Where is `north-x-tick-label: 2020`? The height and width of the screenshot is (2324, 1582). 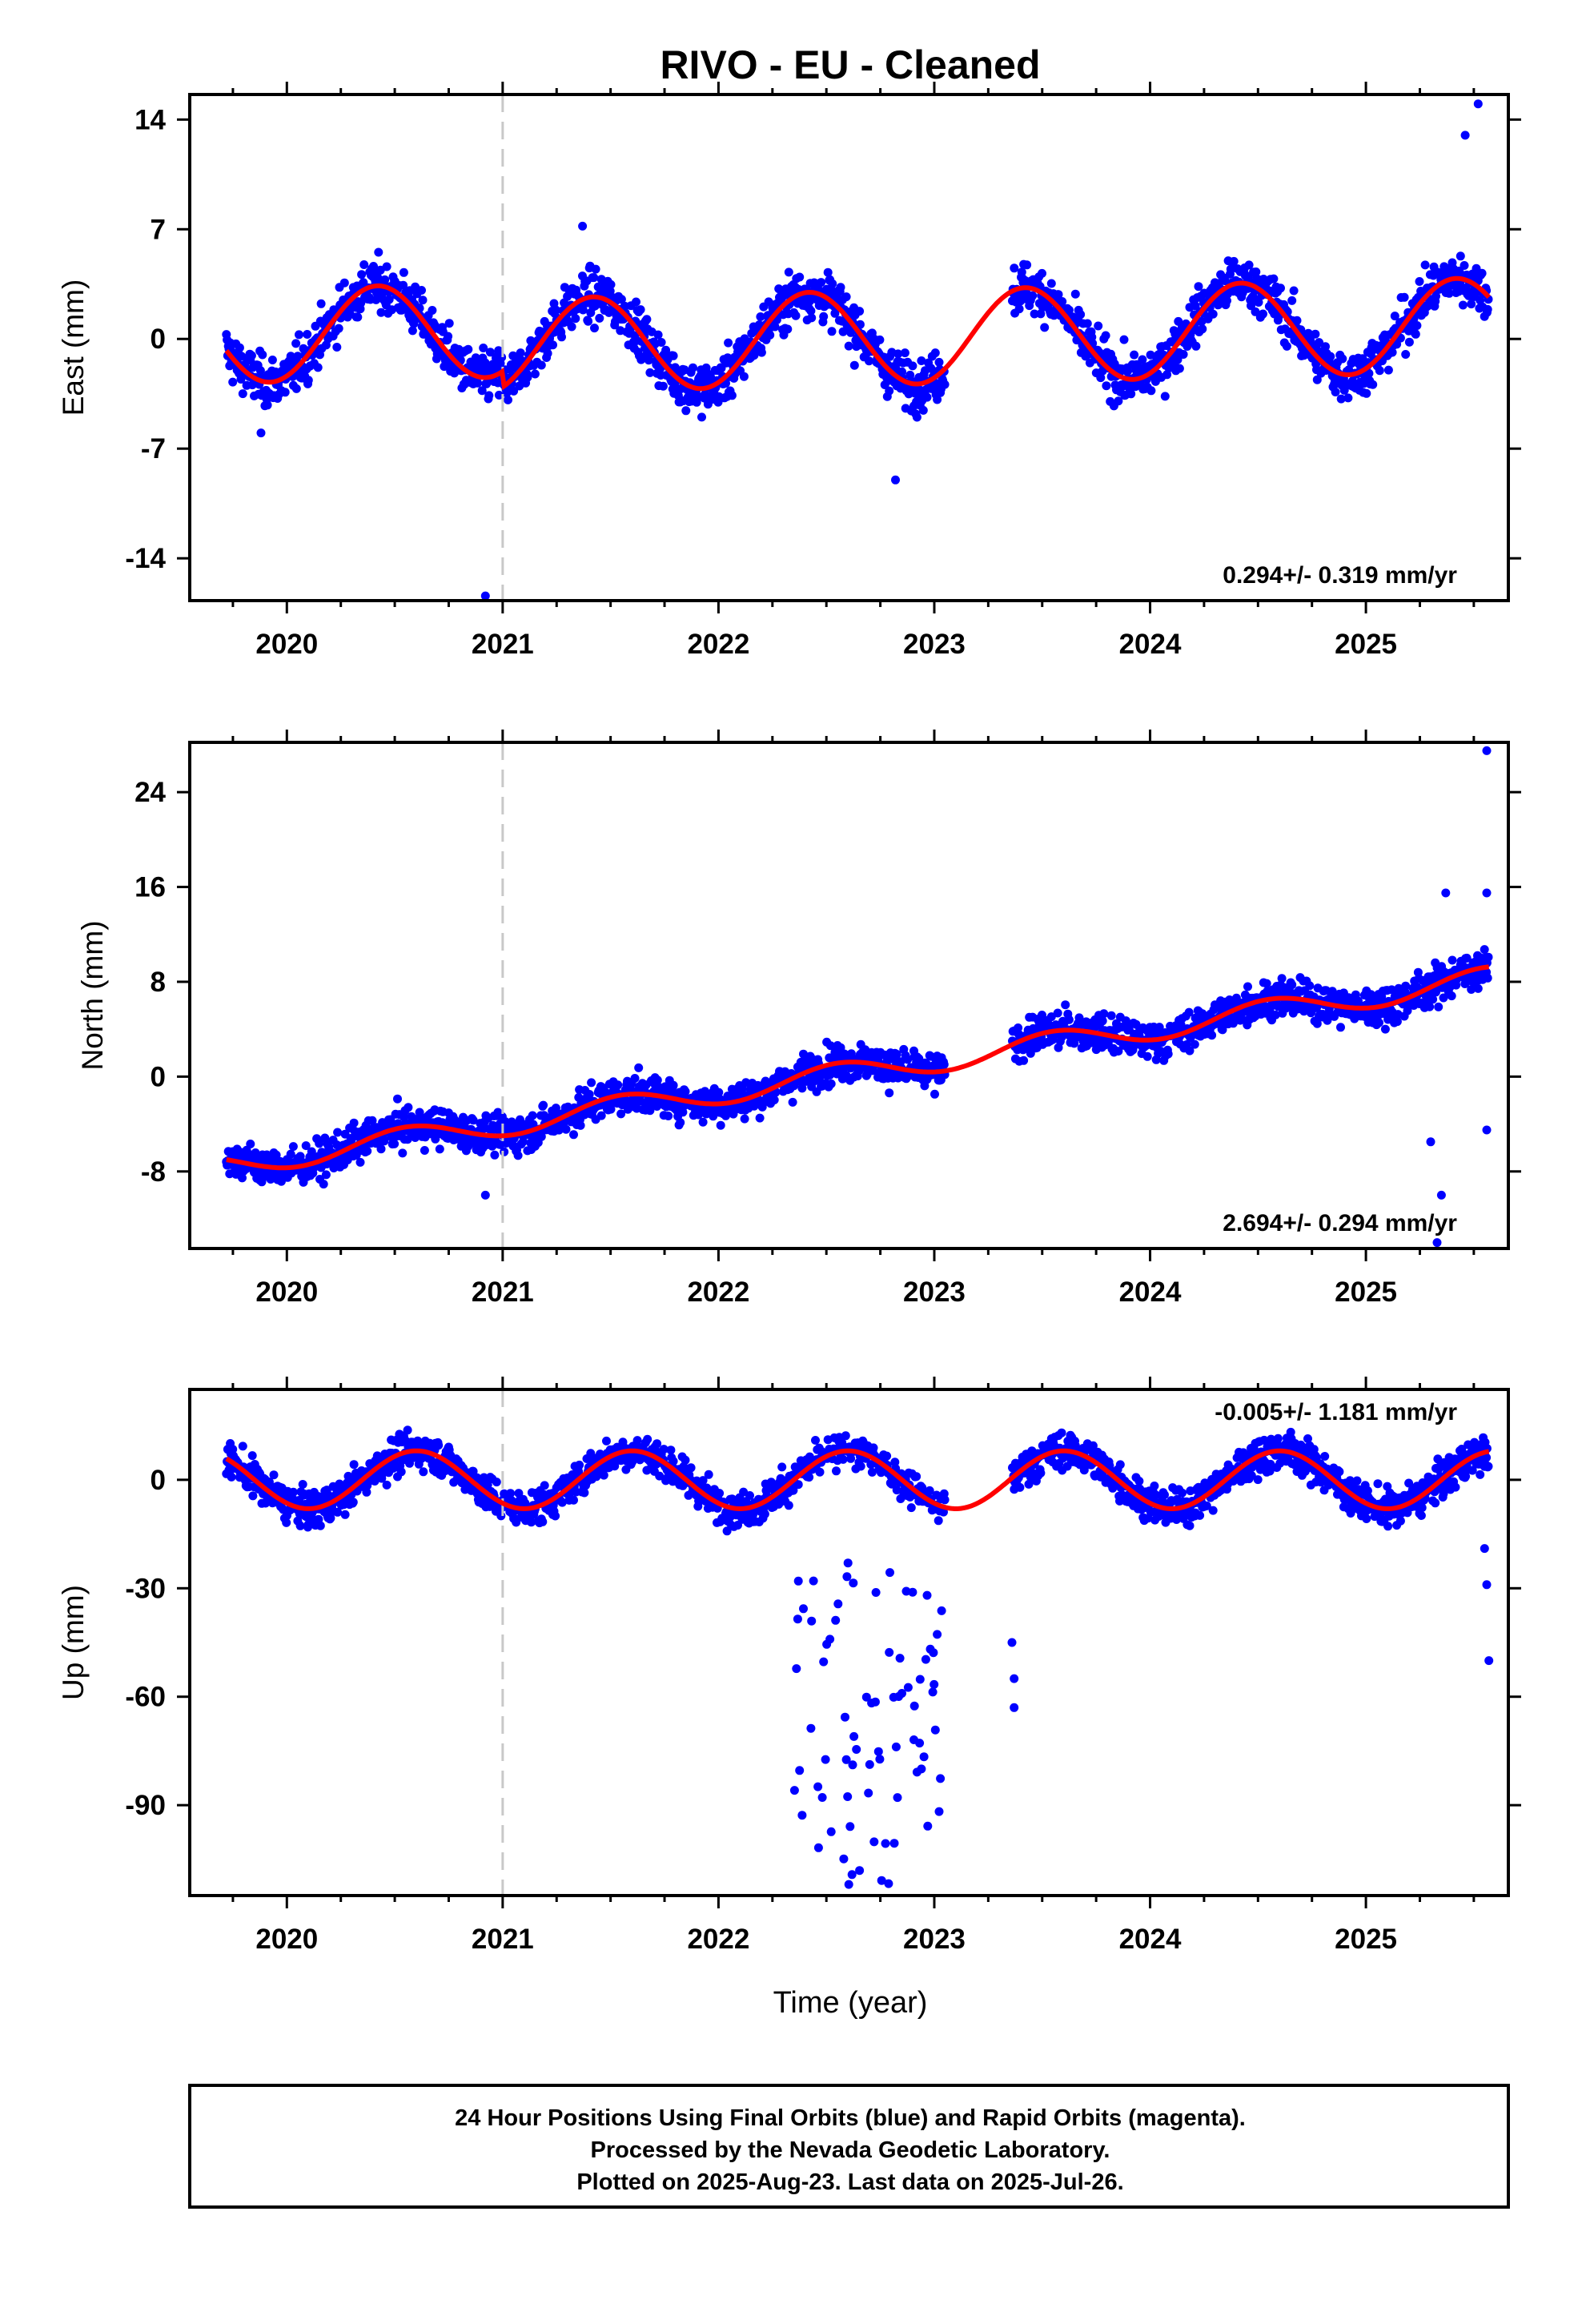 north-x-tick-label: 2020 is located at coordinates (287, 1292).